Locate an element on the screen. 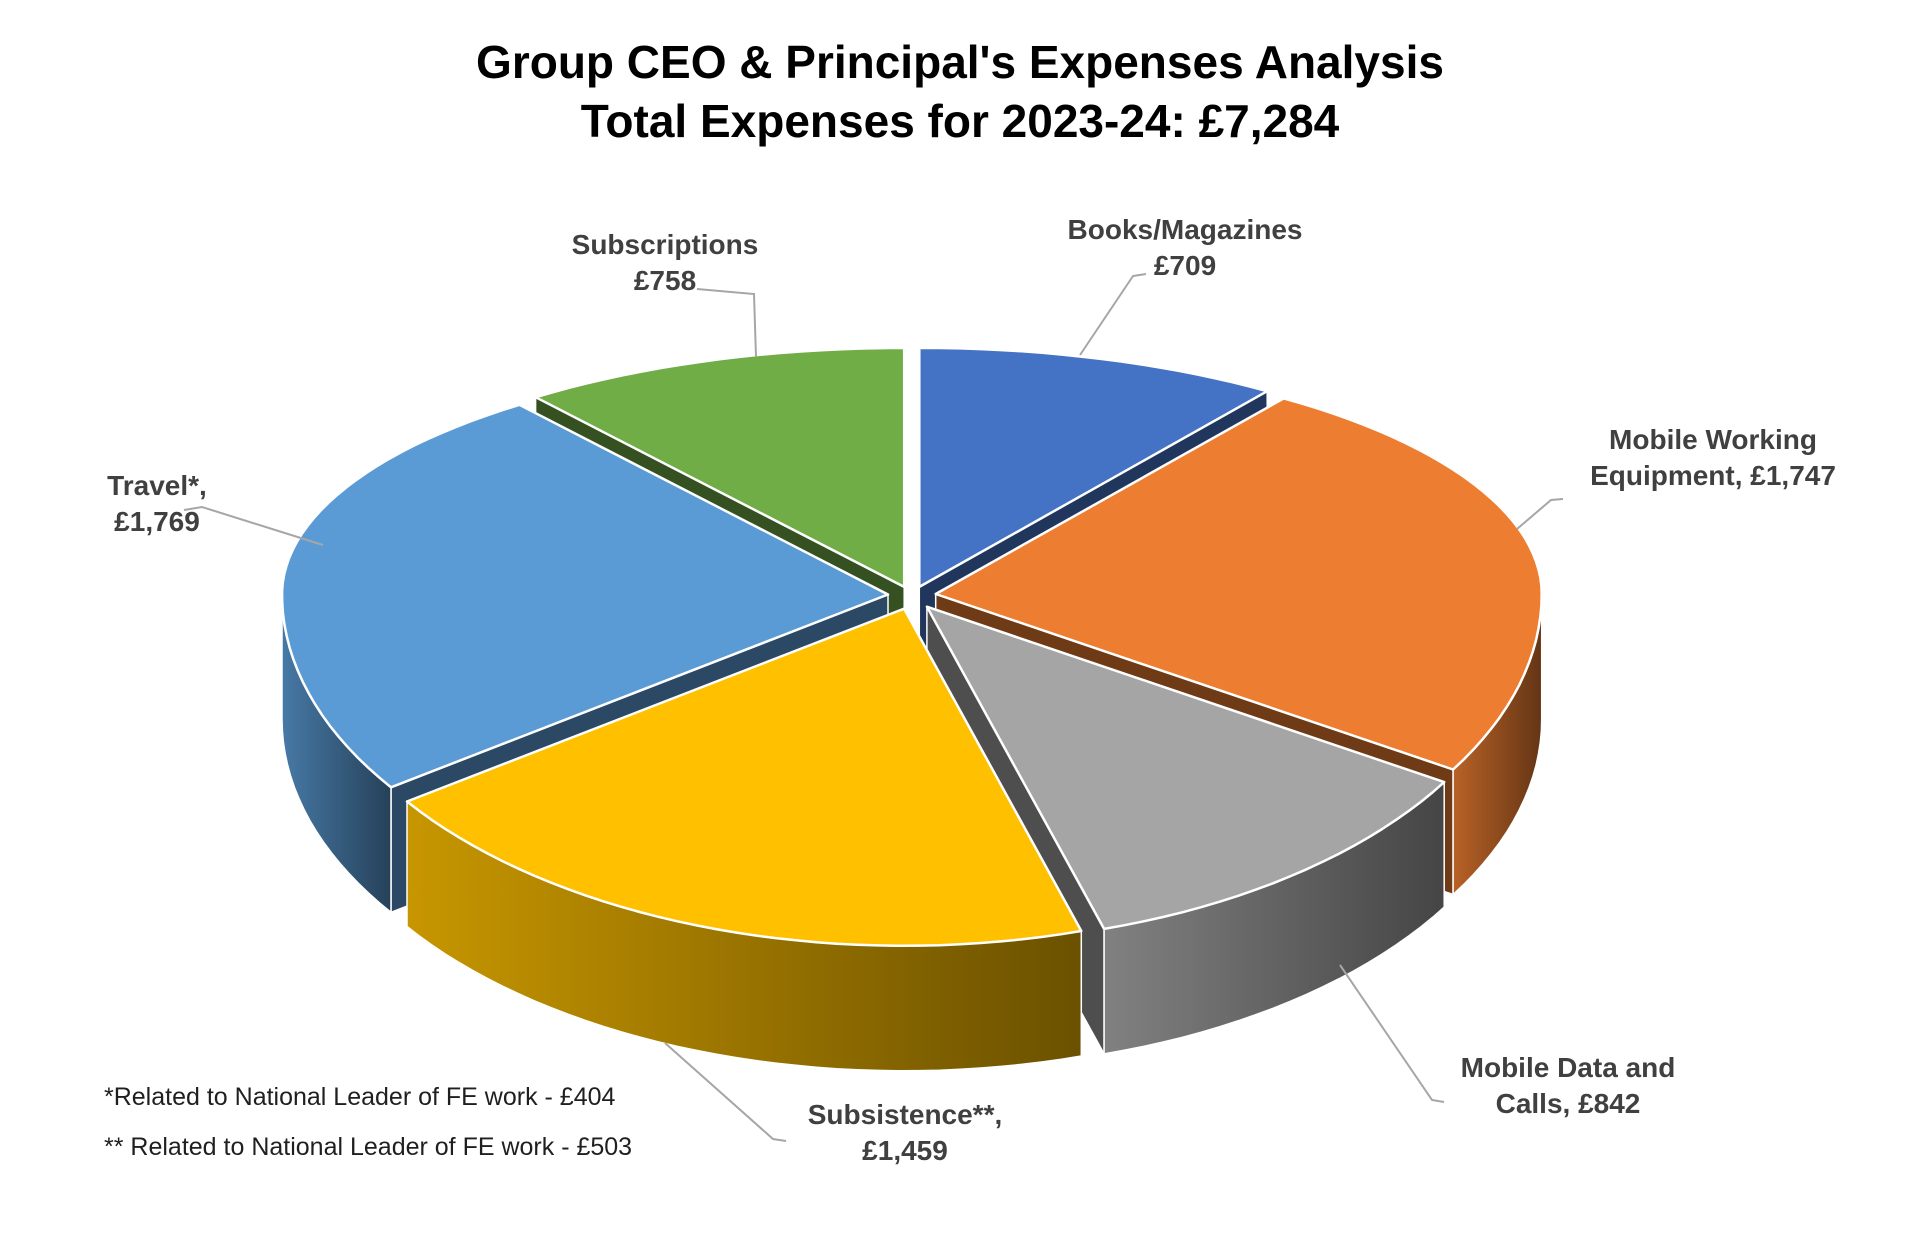 The width and height of the screenshot is (1920, 1245). slice-label-value: £1,769 is located at coordinates (157, 521).